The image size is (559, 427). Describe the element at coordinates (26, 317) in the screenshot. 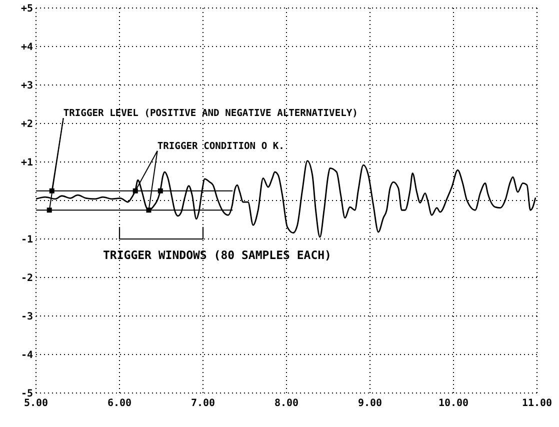

I see `y-tick-label: -3` at that location.